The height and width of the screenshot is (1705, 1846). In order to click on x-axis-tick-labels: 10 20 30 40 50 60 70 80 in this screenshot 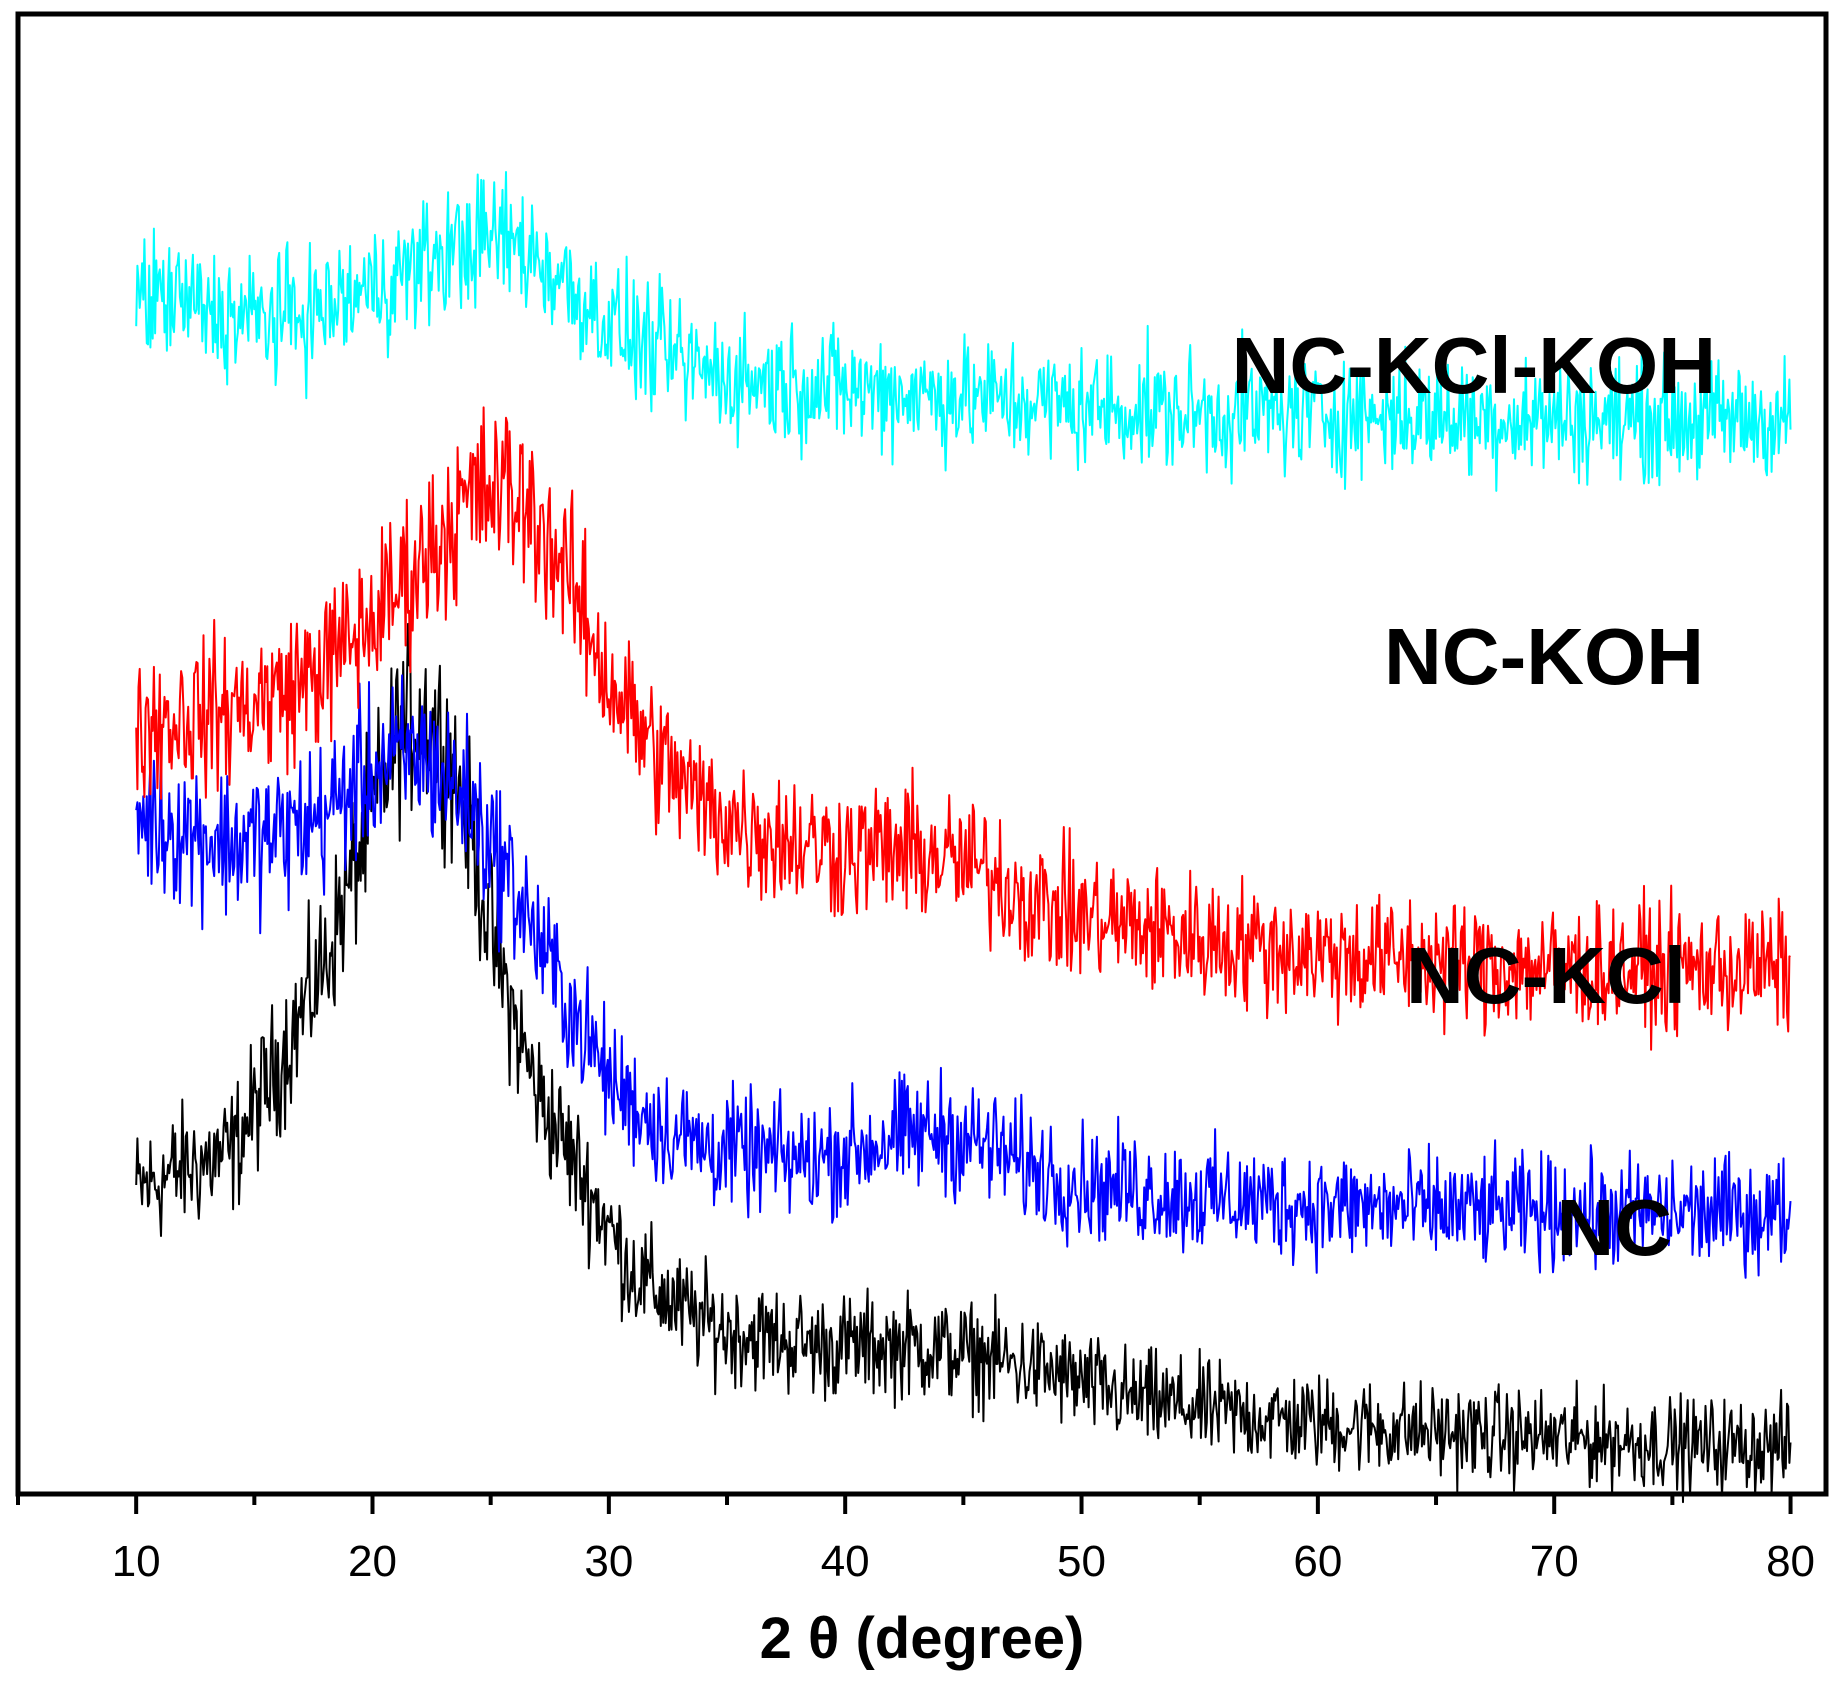, I will do `click(963, 1561)`.